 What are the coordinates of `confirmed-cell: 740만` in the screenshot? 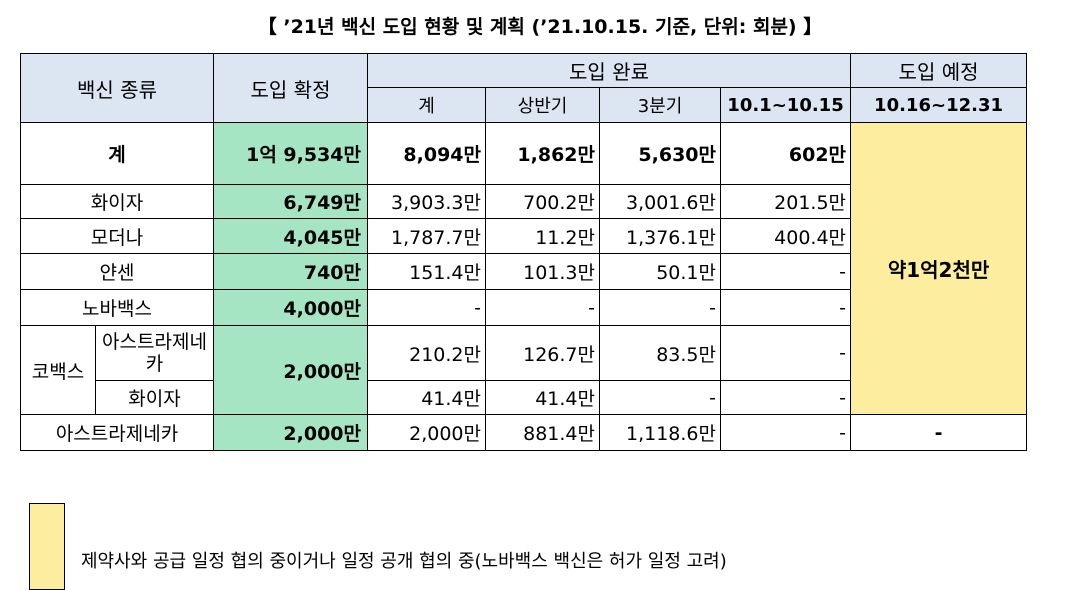 It's located at (290, 271).